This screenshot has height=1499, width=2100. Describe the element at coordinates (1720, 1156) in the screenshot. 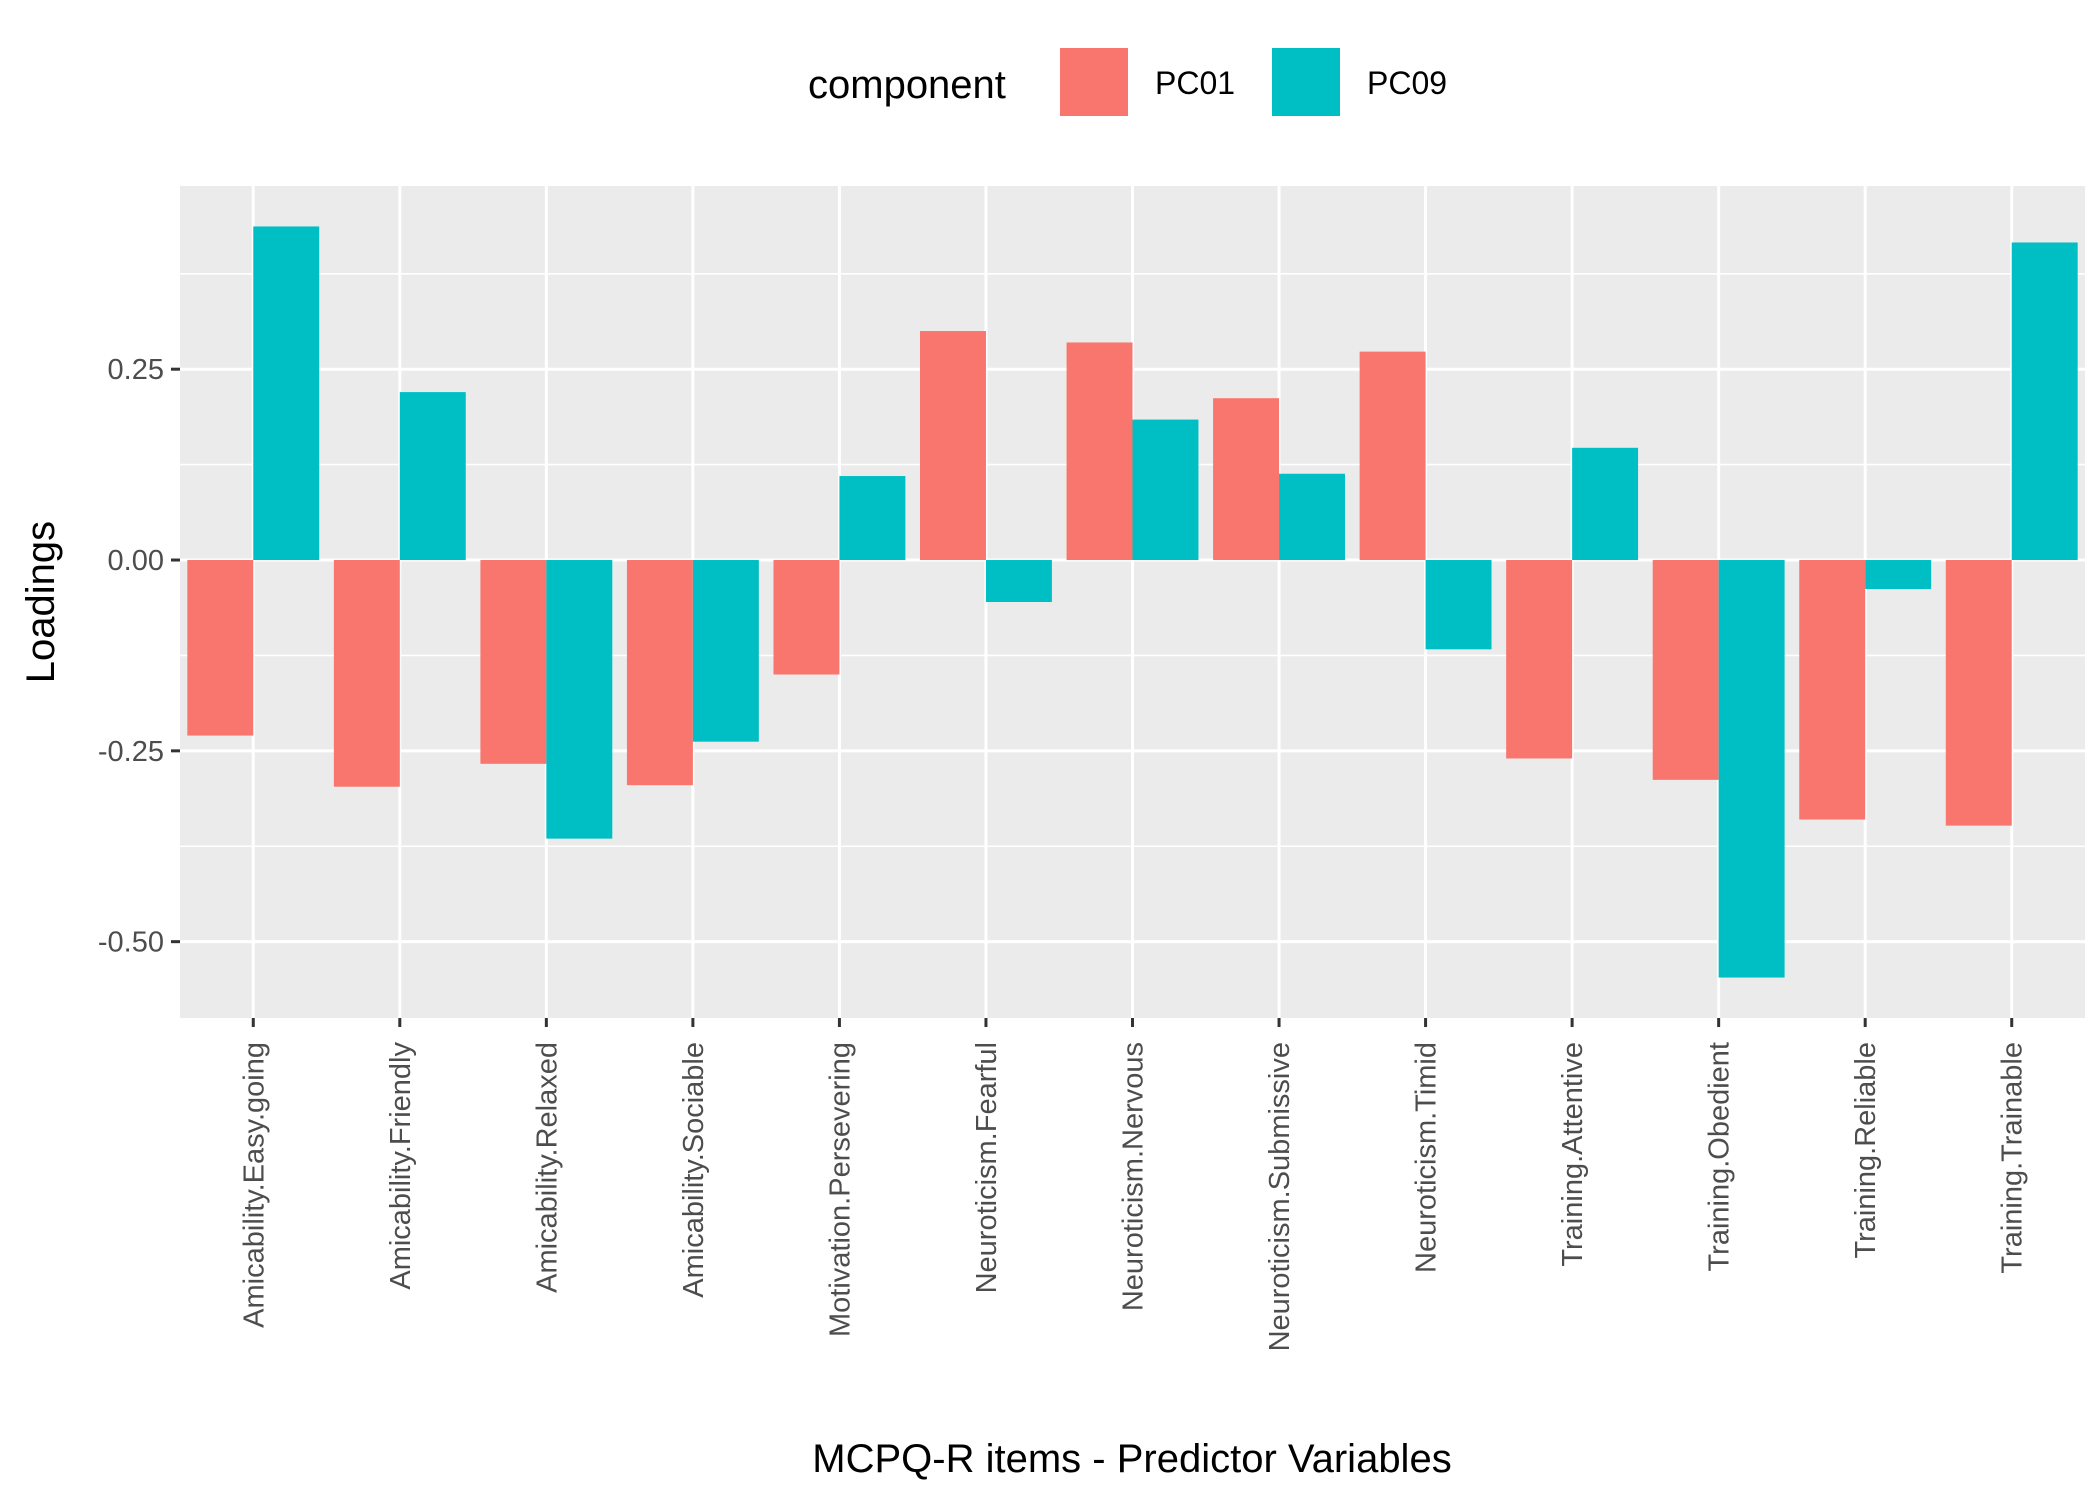

I see `x-tick-label: Training.Obedient` at that location.